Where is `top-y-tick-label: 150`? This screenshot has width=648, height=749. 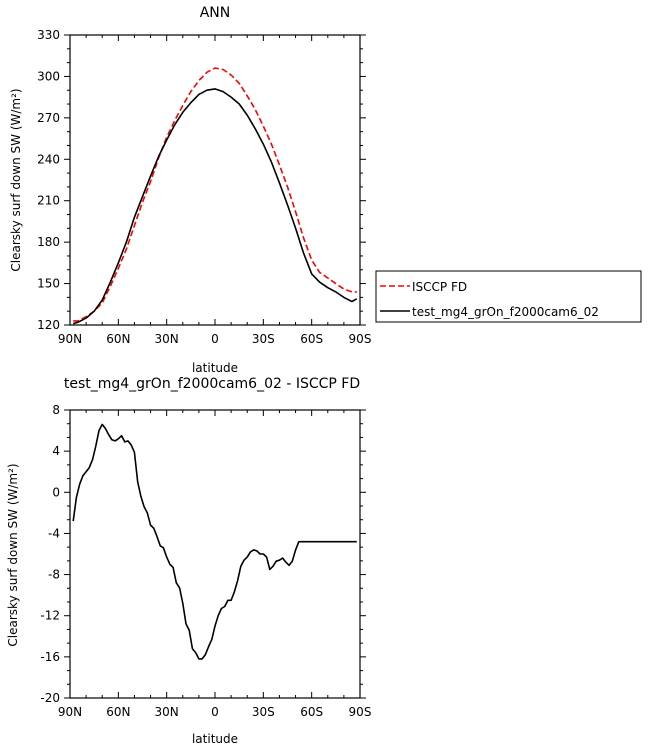
top-y-tick-label: 150 is located at coordinates (48, 284).